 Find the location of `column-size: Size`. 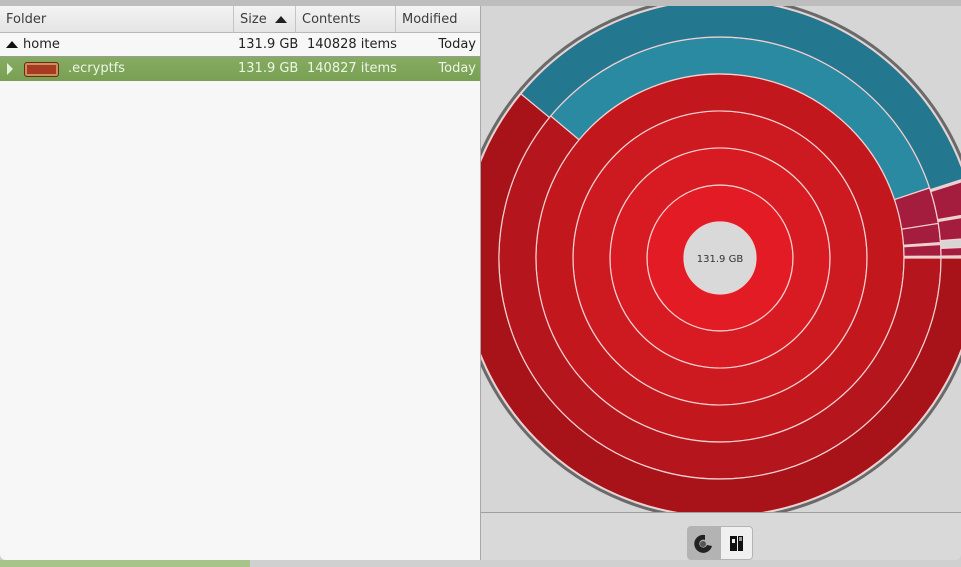

column-size: Size is located at coordinates (265, 19).